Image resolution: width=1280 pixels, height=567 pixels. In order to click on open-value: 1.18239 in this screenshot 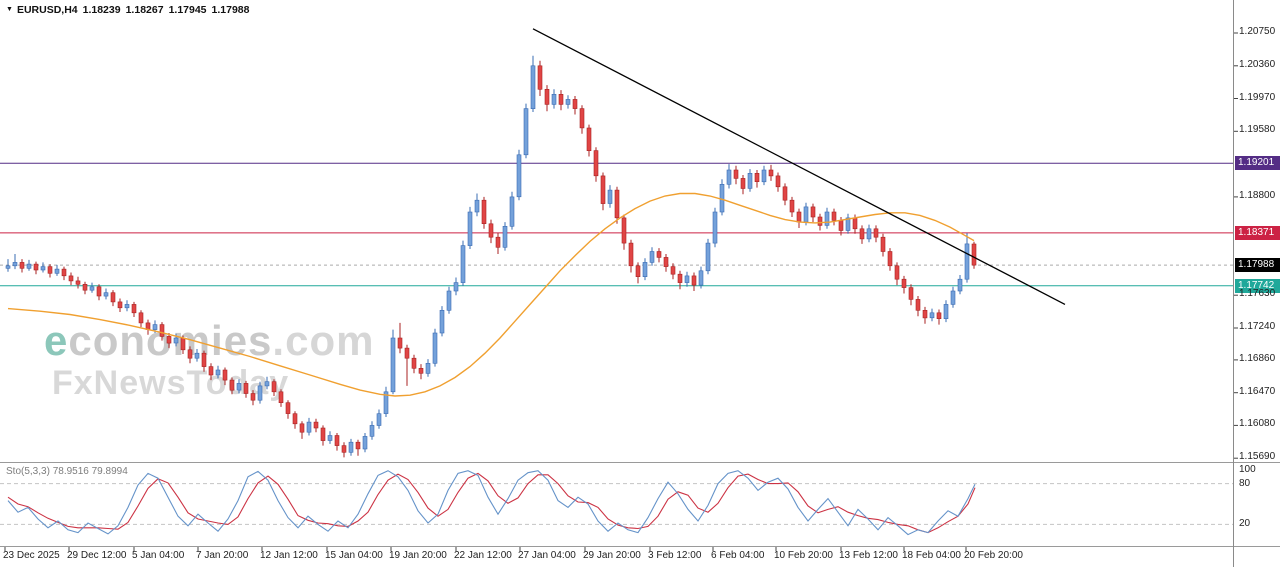, I will do `click(101, 10)`.